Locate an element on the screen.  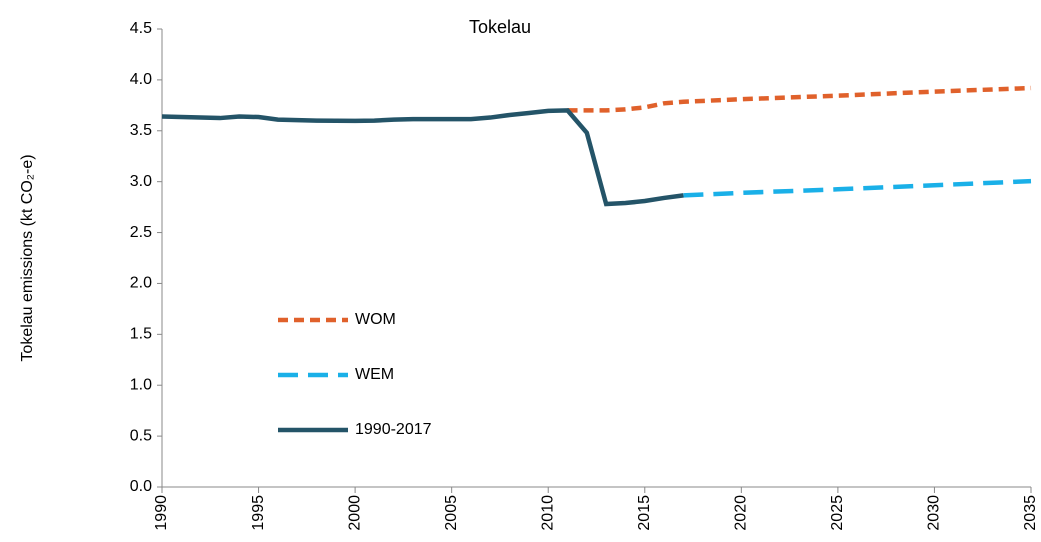
x-tick-label: 1995 is located at coordinates (258, 513).